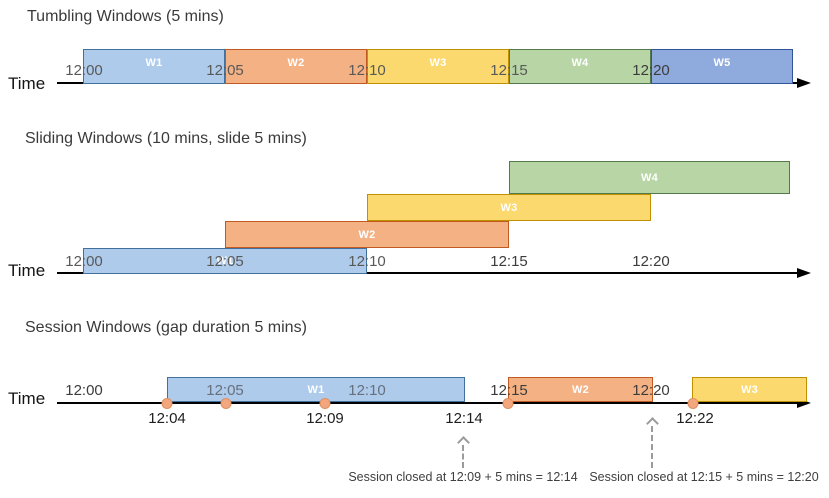  I want to click on tumbling-window-w3: W3, so click(438, 66).